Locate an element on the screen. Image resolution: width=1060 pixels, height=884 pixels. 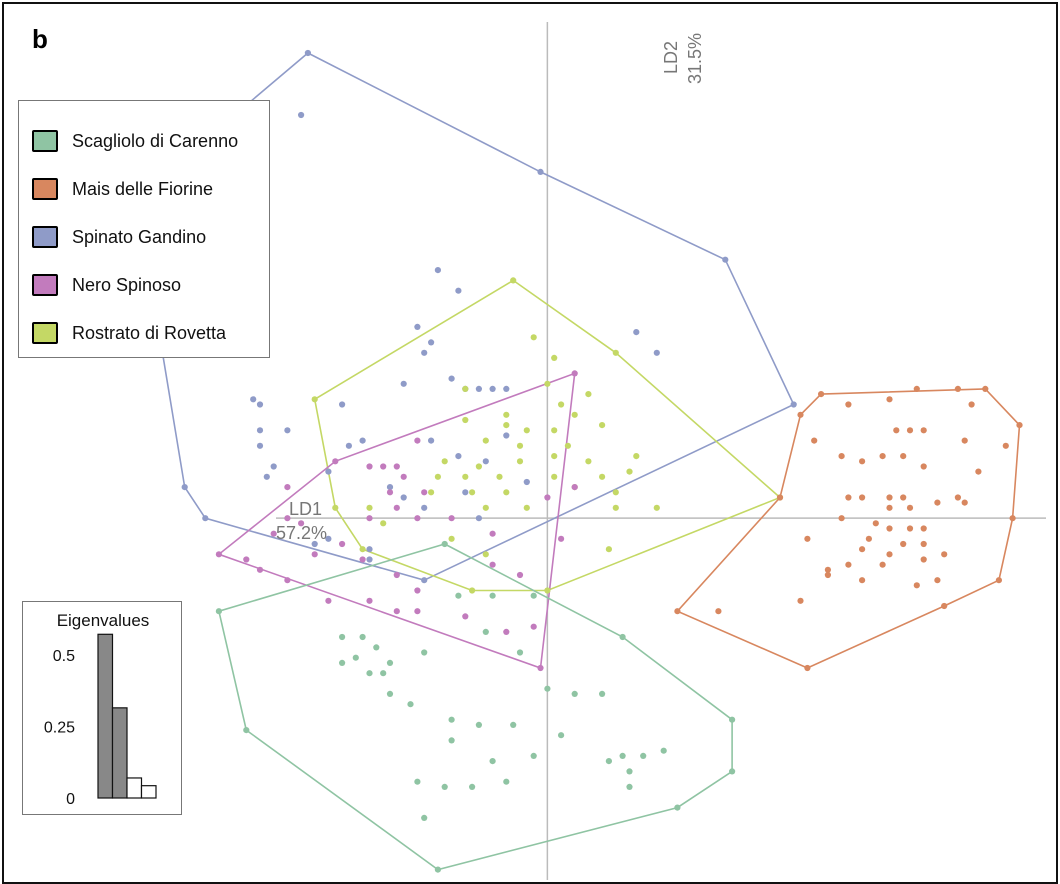
eigenvalues-bar-chart: Eigenvalues 0.5 0.25 0 is located at coordinates (100, 709).